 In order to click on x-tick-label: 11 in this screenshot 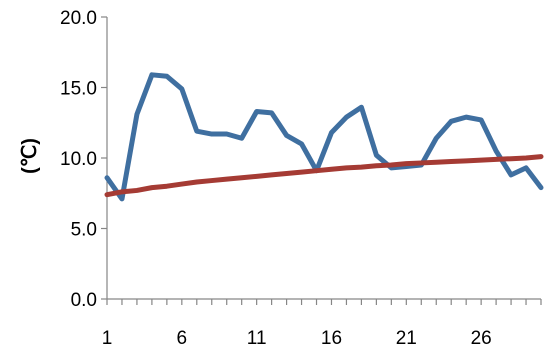, I will do `click(257, 338)`.